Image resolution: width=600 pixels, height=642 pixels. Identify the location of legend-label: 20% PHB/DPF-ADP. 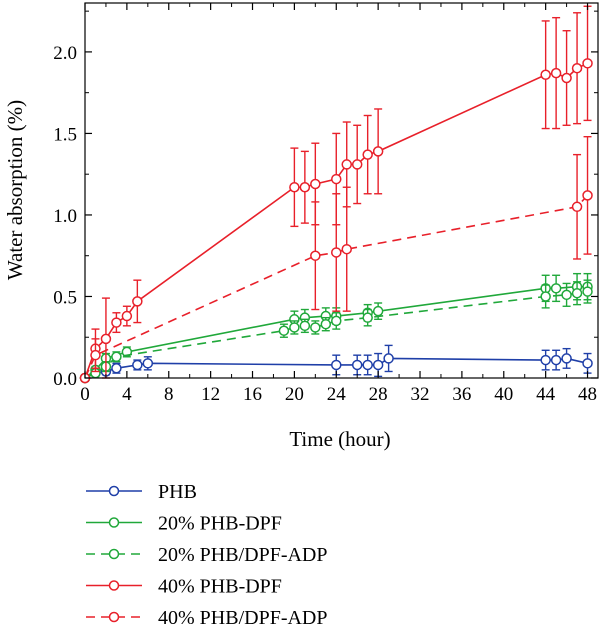
(242, 555).